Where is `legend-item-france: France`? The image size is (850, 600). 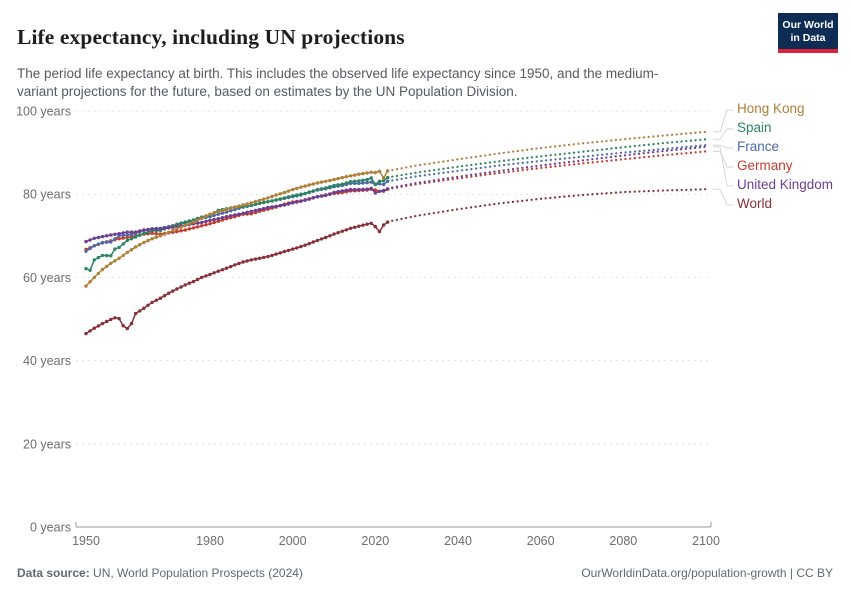 legend-item-france: France is located at coordinates (758, 146).